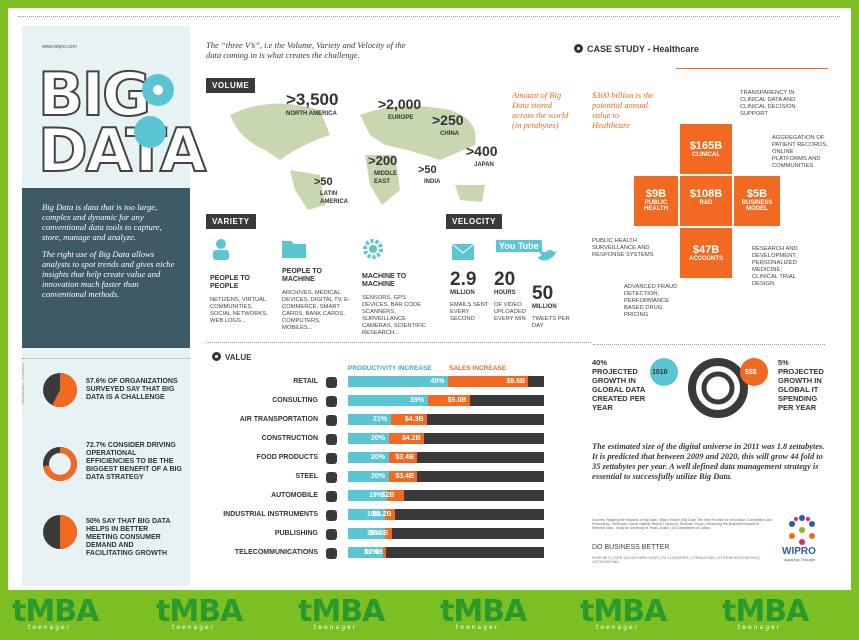  What do you see at coordinates (331, 477) in the screenshot?
I see `steel-icon` at bounding box center [331, 477].